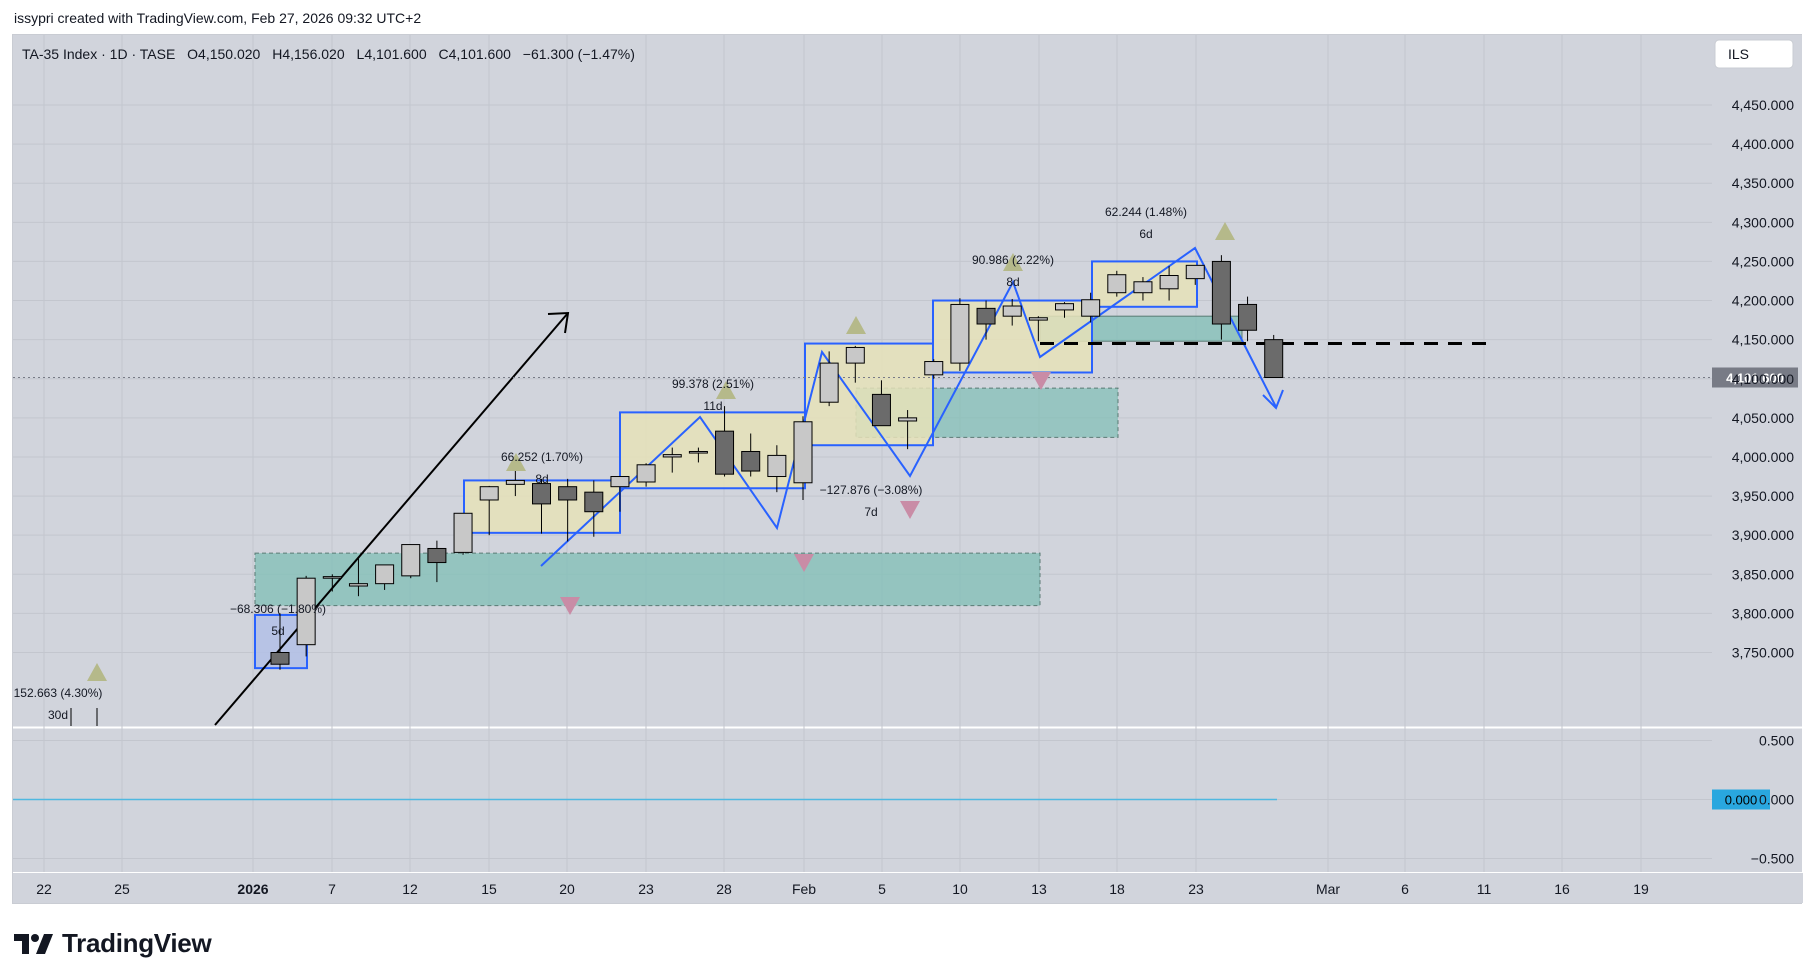  What do you see at coordinates (647, 579) in the screenshot?
I see `demand-zone` at bounding box center [647, 579].